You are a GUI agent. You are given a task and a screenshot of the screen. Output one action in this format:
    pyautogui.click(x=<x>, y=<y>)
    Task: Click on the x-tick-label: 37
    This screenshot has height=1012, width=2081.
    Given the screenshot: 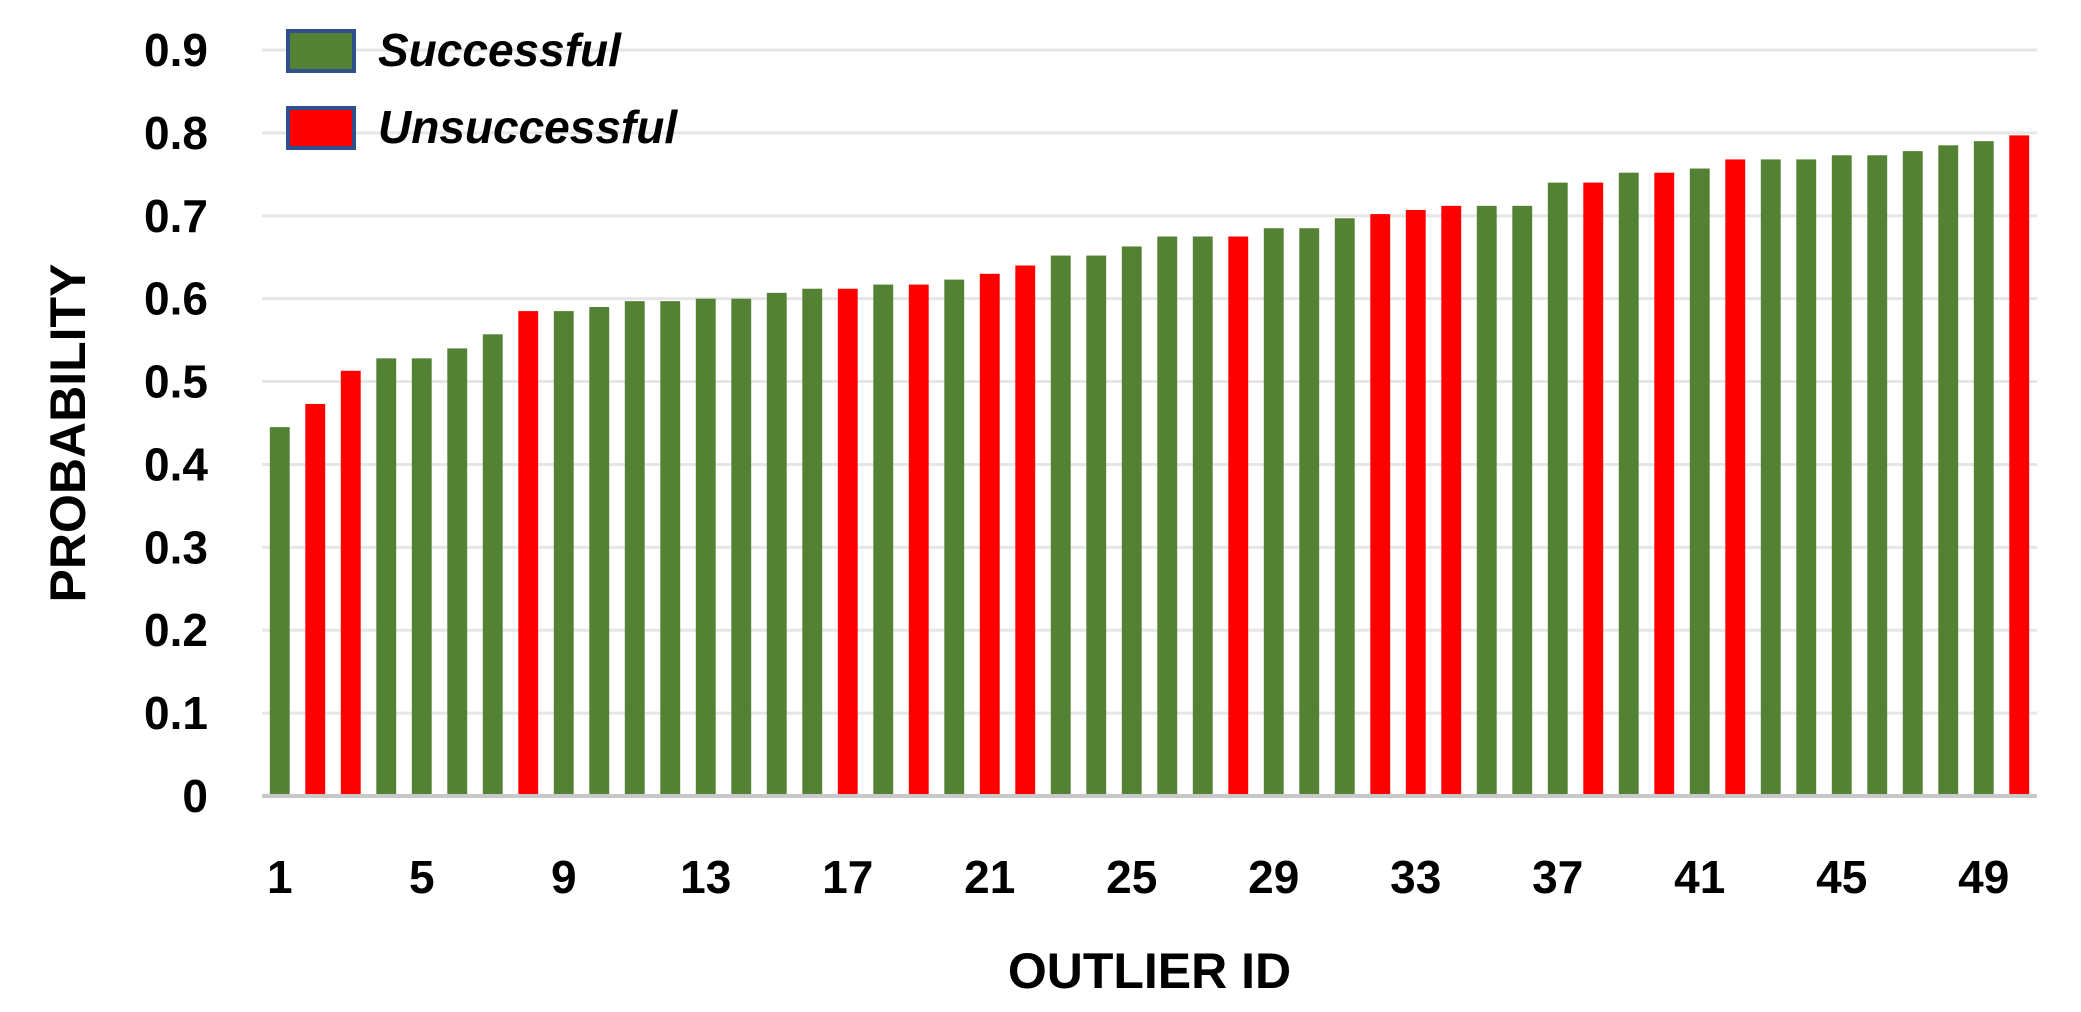 What is the action you would take?
    pyautogui.click(x=1557, y=877)
    